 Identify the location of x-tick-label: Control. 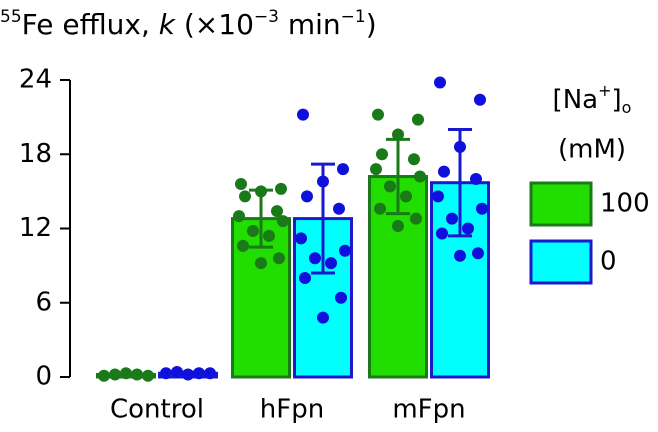
(157, 410).